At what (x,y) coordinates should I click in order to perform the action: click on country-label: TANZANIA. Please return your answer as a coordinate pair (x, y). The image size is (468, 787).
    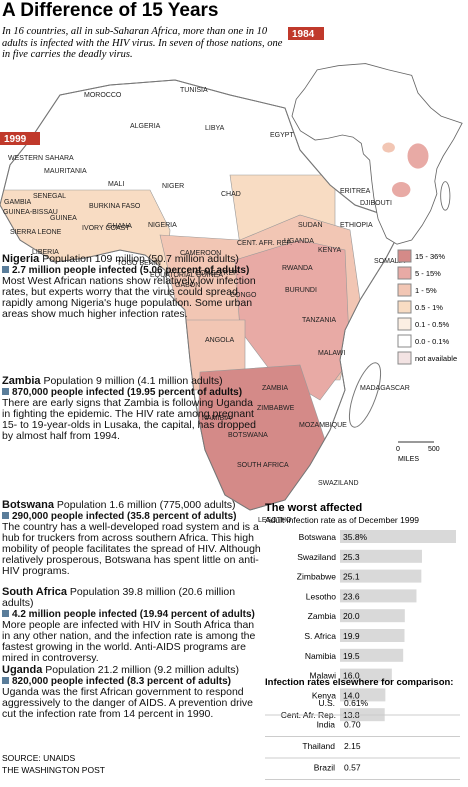
    Looking at the image, I should click on (319, 320).